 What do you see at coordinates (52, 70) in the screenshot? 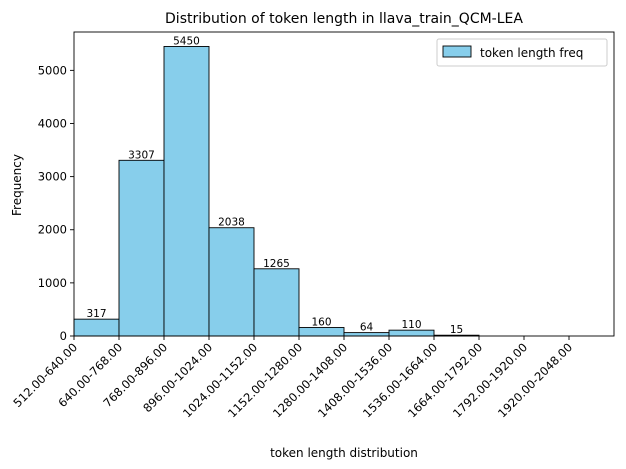
I see `y-tick-label: 5000` at bounding box center [52, 70].